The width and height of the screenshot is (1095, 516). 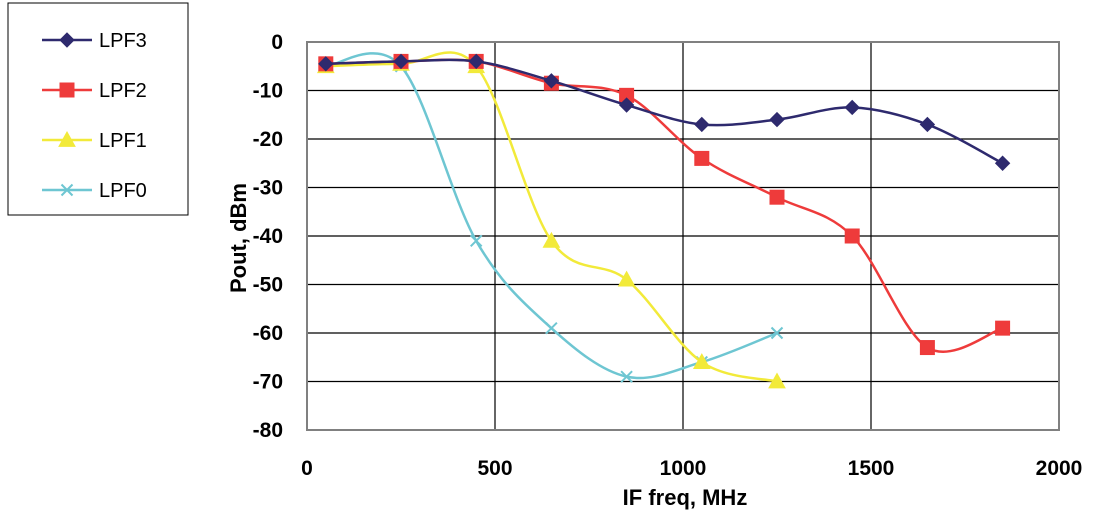 What do you see at coordinates (494, 468) in the screenshot?
I see `x-tick-label: 500` at bounding box center [494, 468].